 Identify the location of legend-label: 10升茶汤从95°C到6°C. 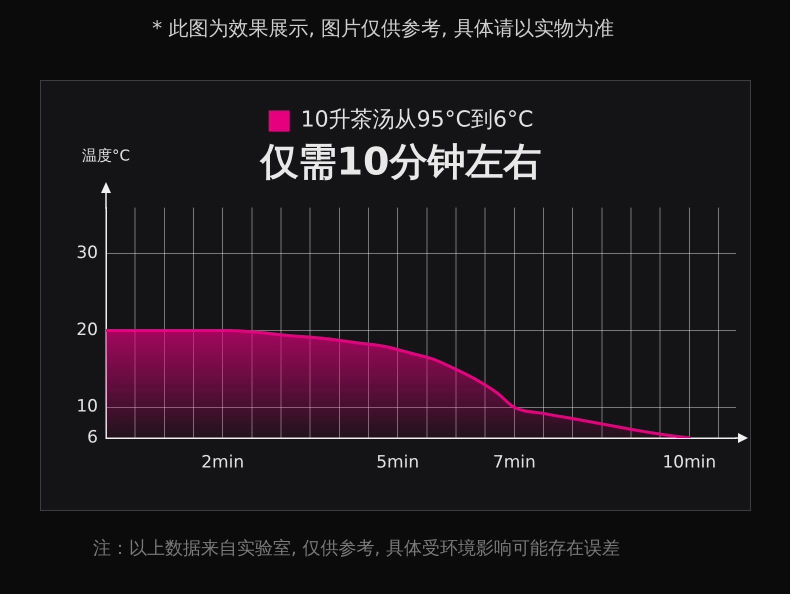
(417, 120).